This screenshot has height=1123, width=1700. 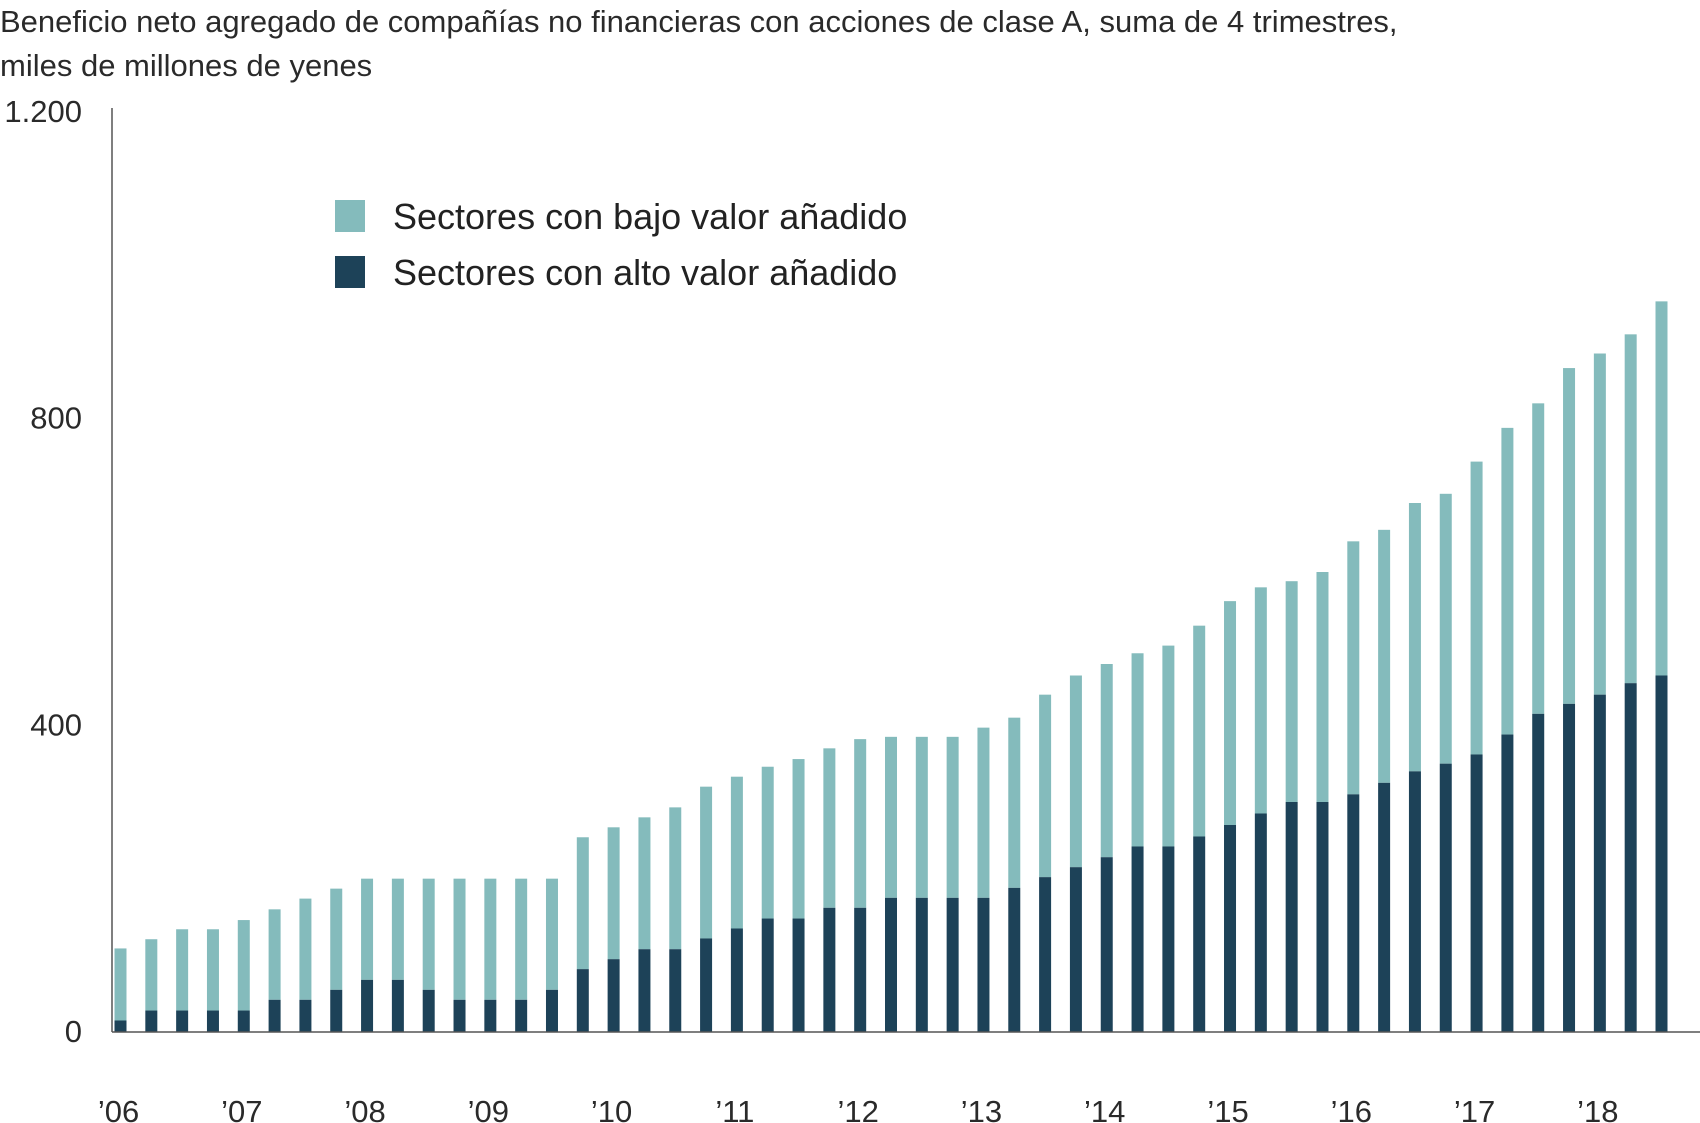 What do you see at coordinates (645, 272) in the screenshot?
I see `legend-label: Sectores con alto valor añadido` at bounding box center [645, 272].